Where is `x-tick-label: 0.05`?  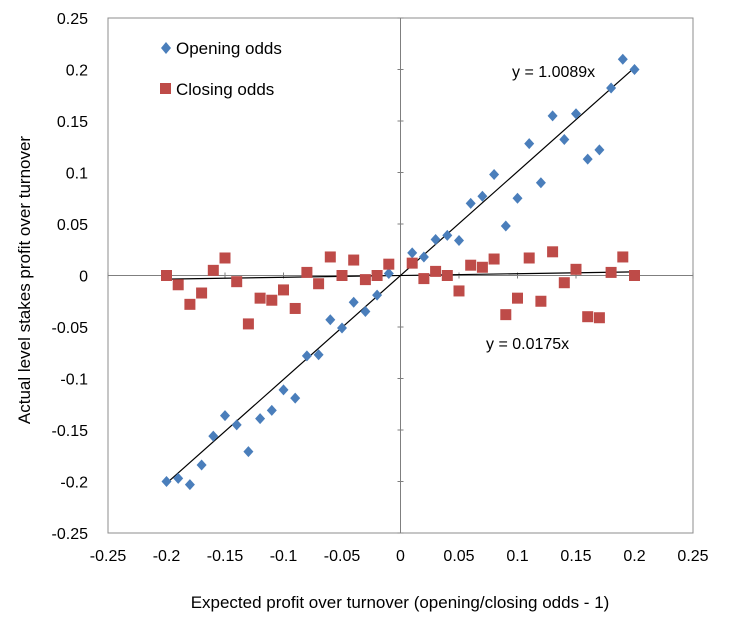 x-tick-label: 0.05 is located at coordinates (458, 556).